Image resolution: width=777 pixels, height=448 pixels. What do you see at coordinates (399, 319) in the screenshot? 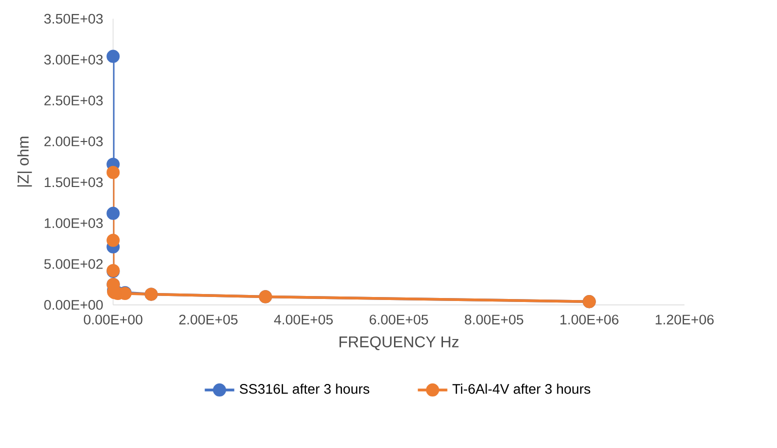
I see `x-tick-label: 6.00E+05` at bounding box center [399, 319].